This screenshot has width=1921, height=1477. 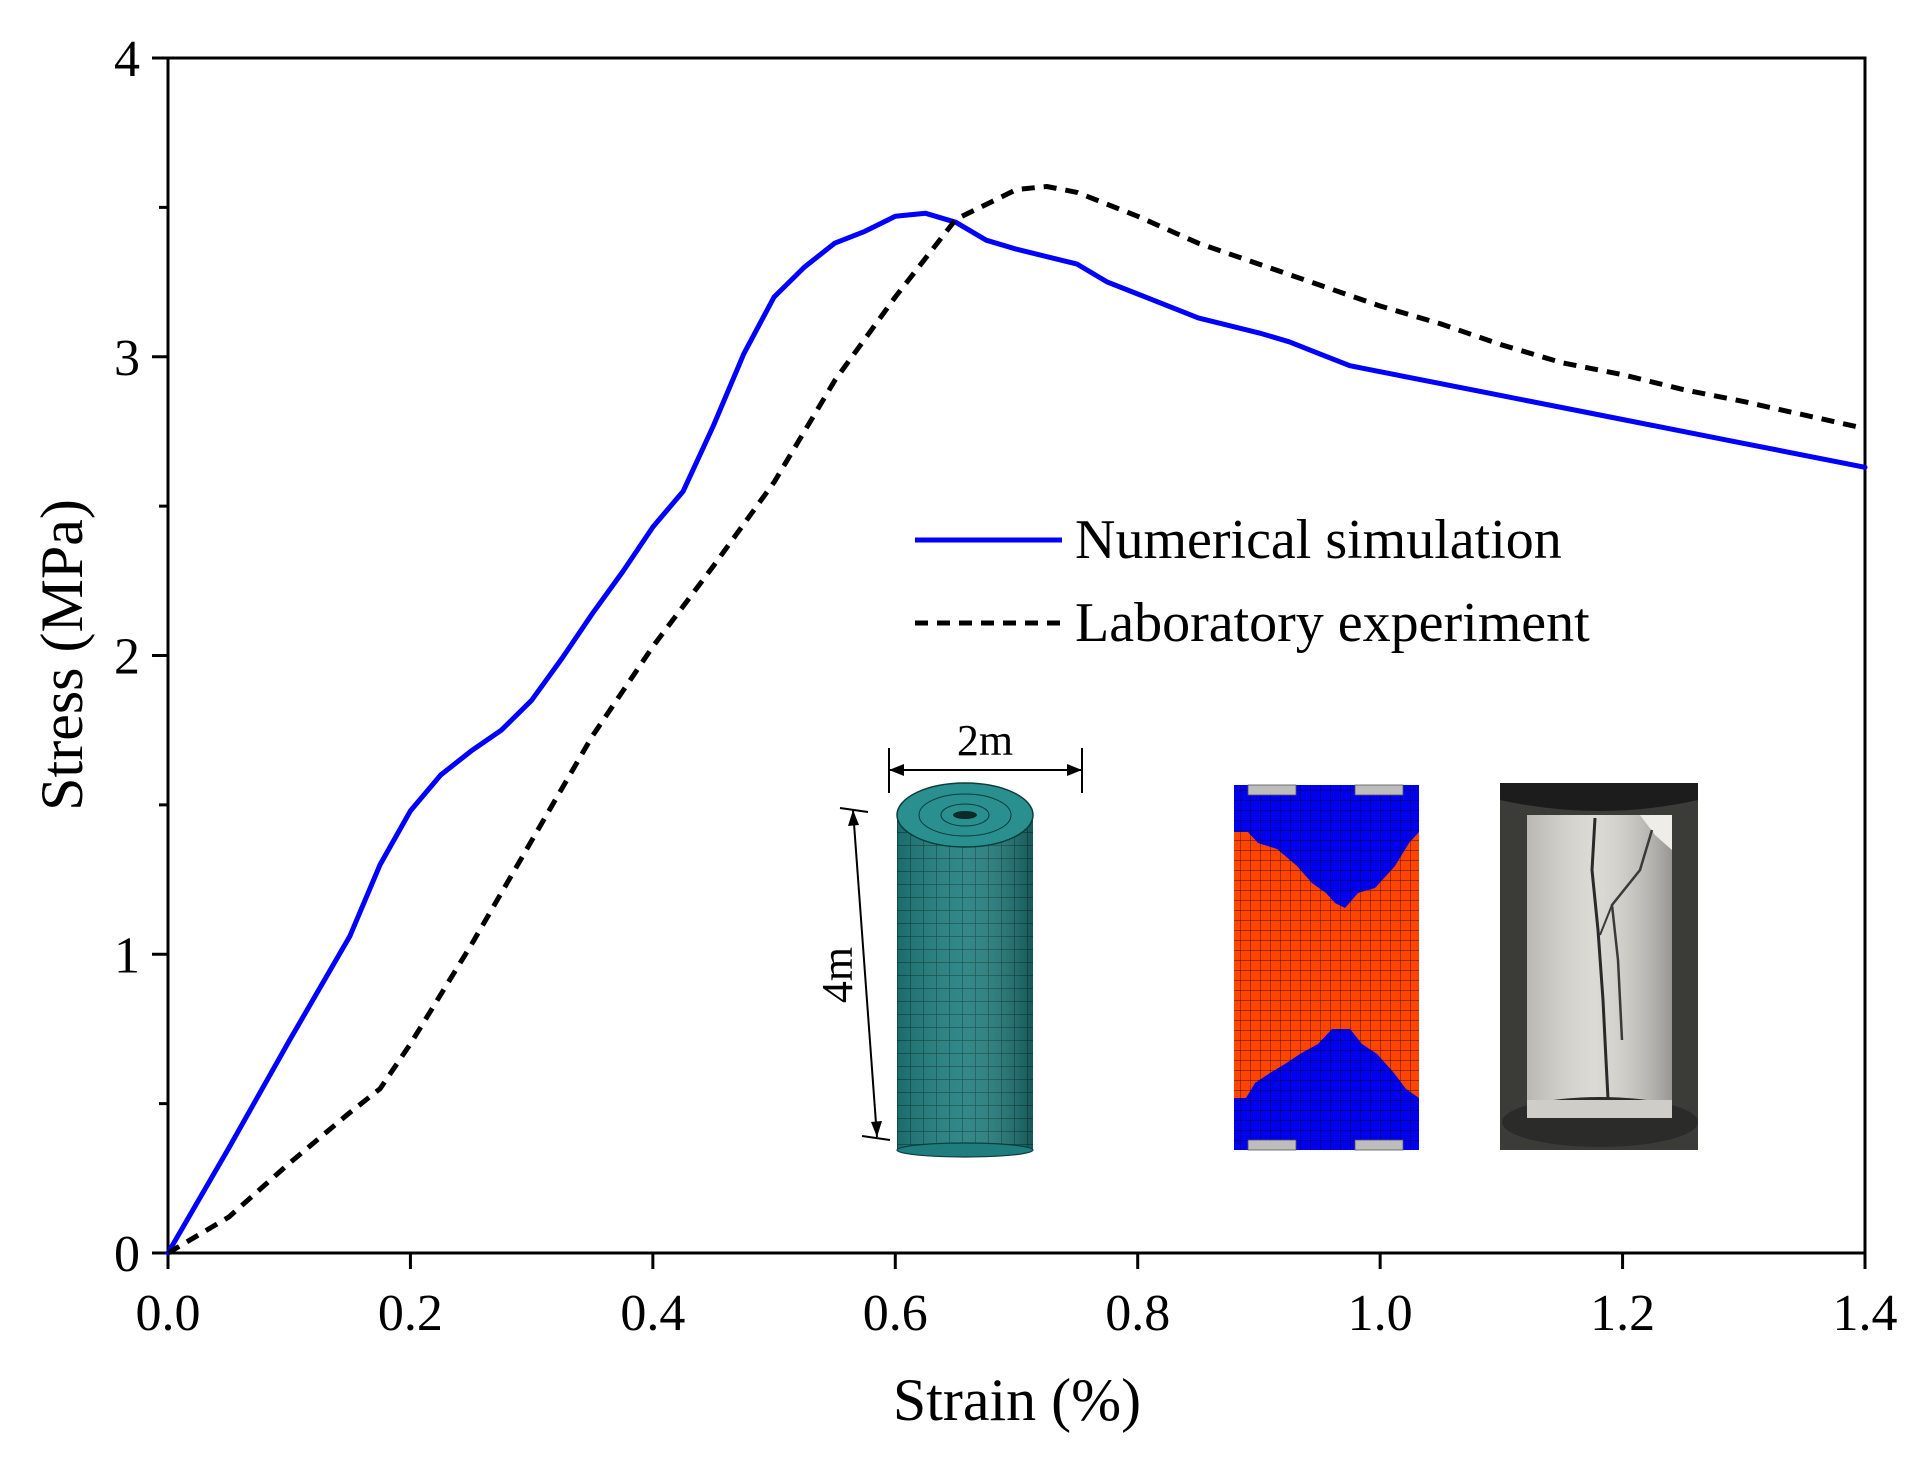 I want to click on legend-label-numerical-simulation: Numerical simulation, so click(x=1318, y=540).